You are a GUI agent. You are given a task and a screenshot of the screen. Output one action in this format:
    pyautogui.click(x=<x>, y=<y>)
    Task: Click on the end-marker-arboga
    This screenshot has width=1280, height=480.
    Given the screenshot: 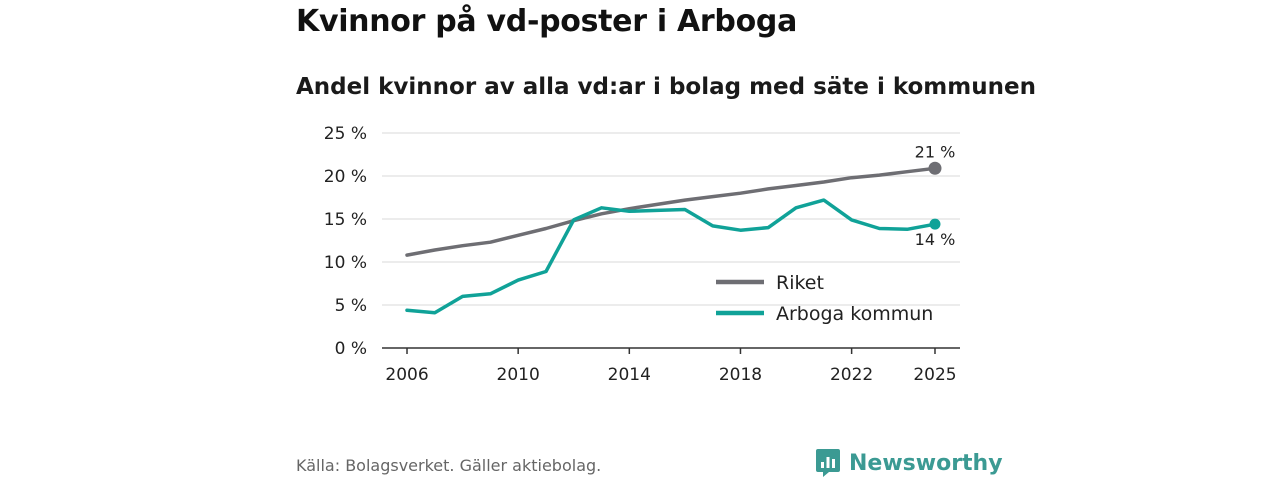 What is the action you would take?
    pyautogui.click(x=935, y=224)
    